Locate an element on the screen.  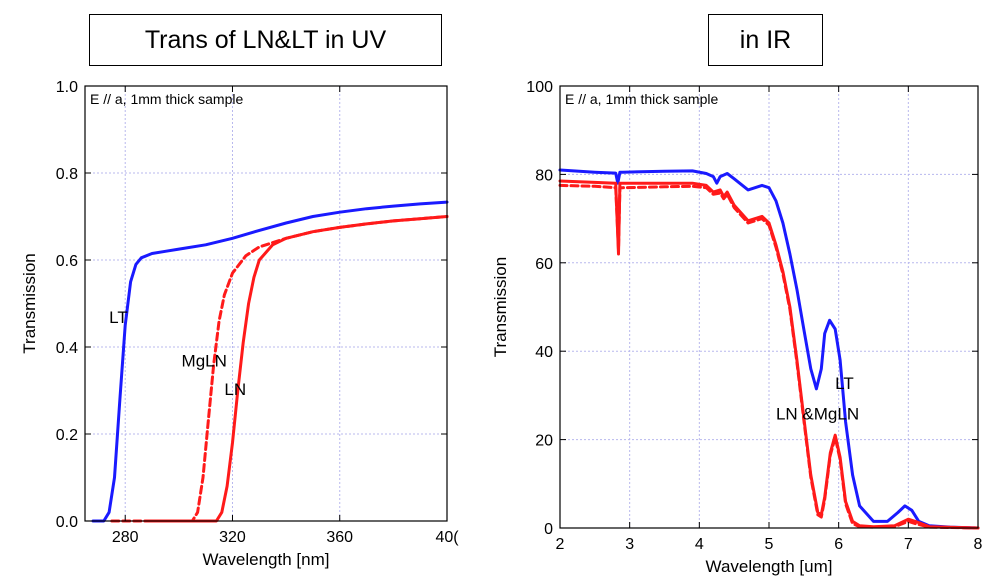
uv-xtick-label: 320 is located at coordinates (232, 537).